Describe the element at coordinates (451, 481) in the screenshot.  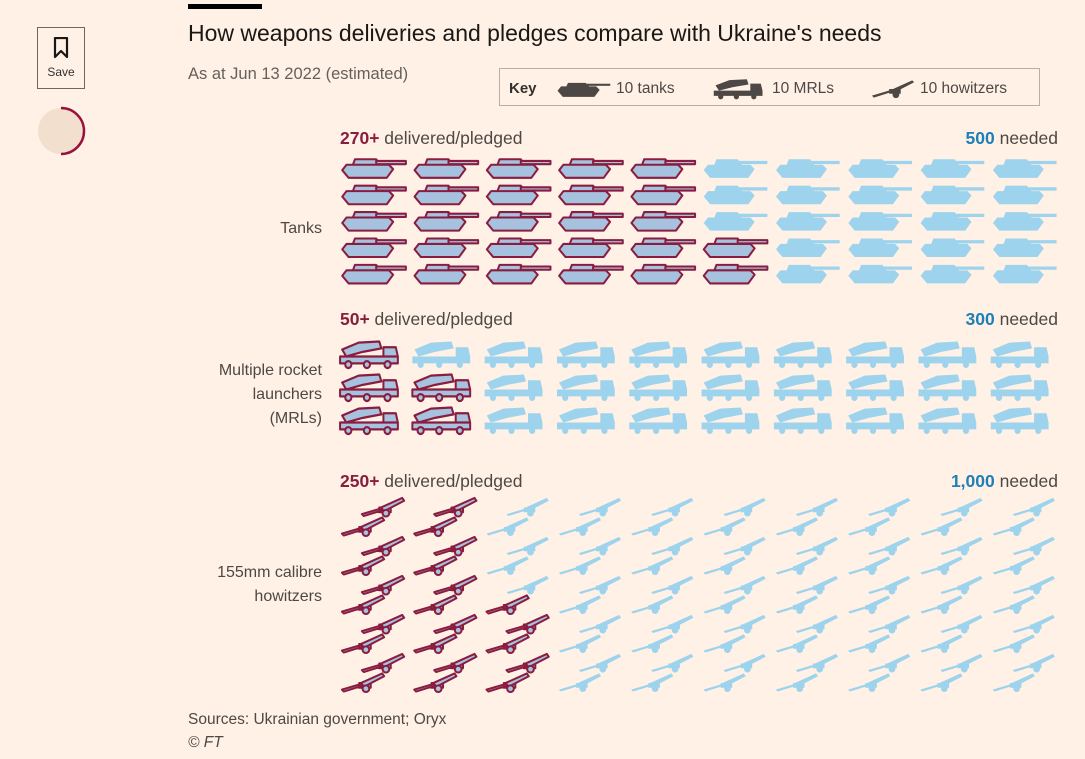
I see `howitzer-delivered-suffix: delivered/pledged` at that location.